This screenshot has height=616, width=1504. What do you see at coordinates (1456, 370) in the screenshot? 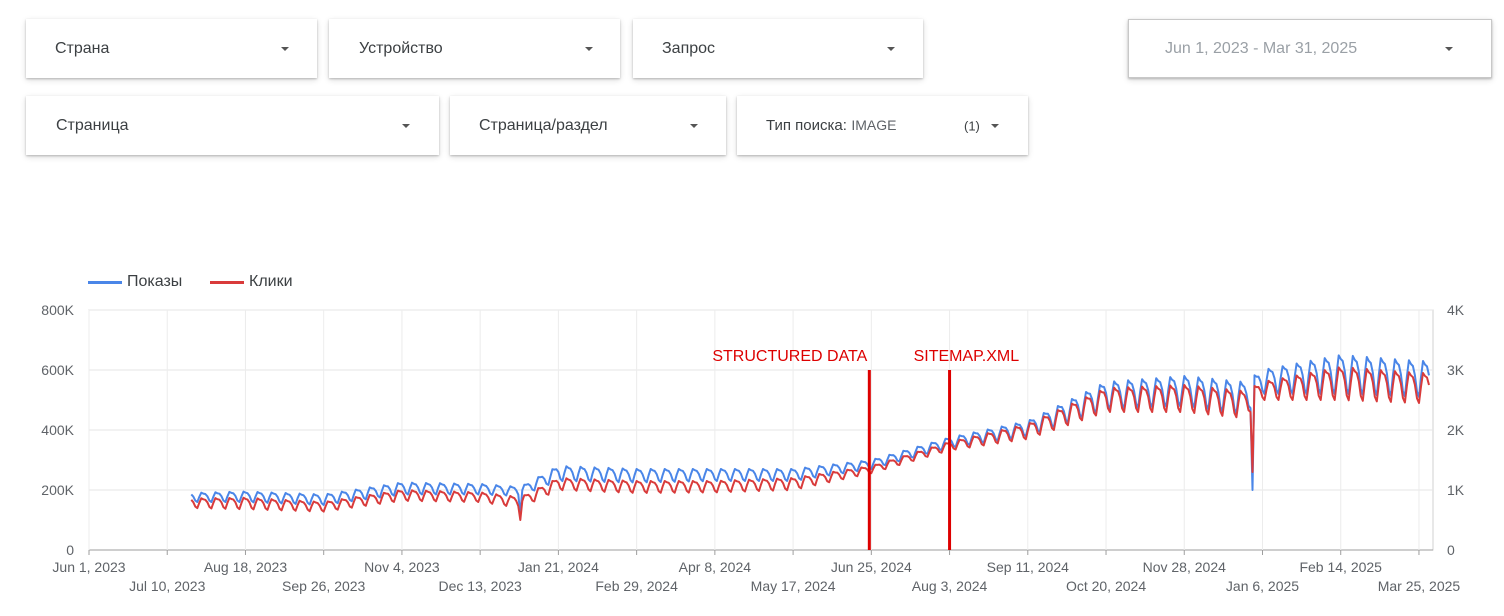
I see `y-tick-right: 3K` at bounding box center [1456, 370].